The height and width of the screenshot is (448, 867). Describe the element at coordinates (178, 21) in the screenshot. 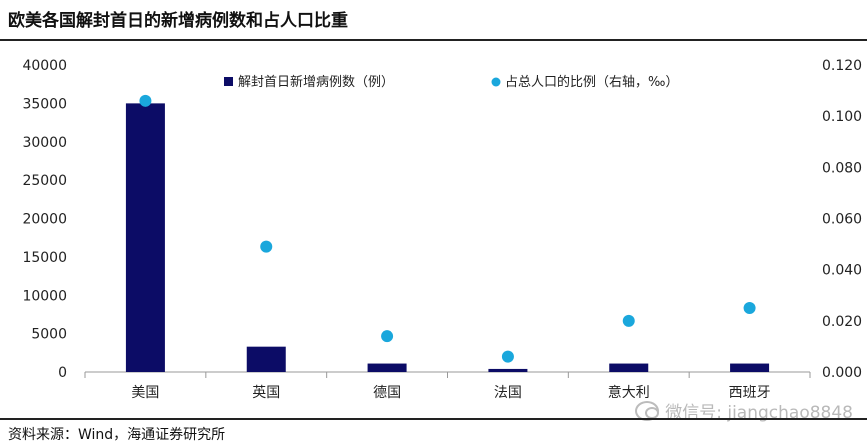

I see `chart-title: 欧美各国解封首日的新增病例数和占人口比重` at that location.